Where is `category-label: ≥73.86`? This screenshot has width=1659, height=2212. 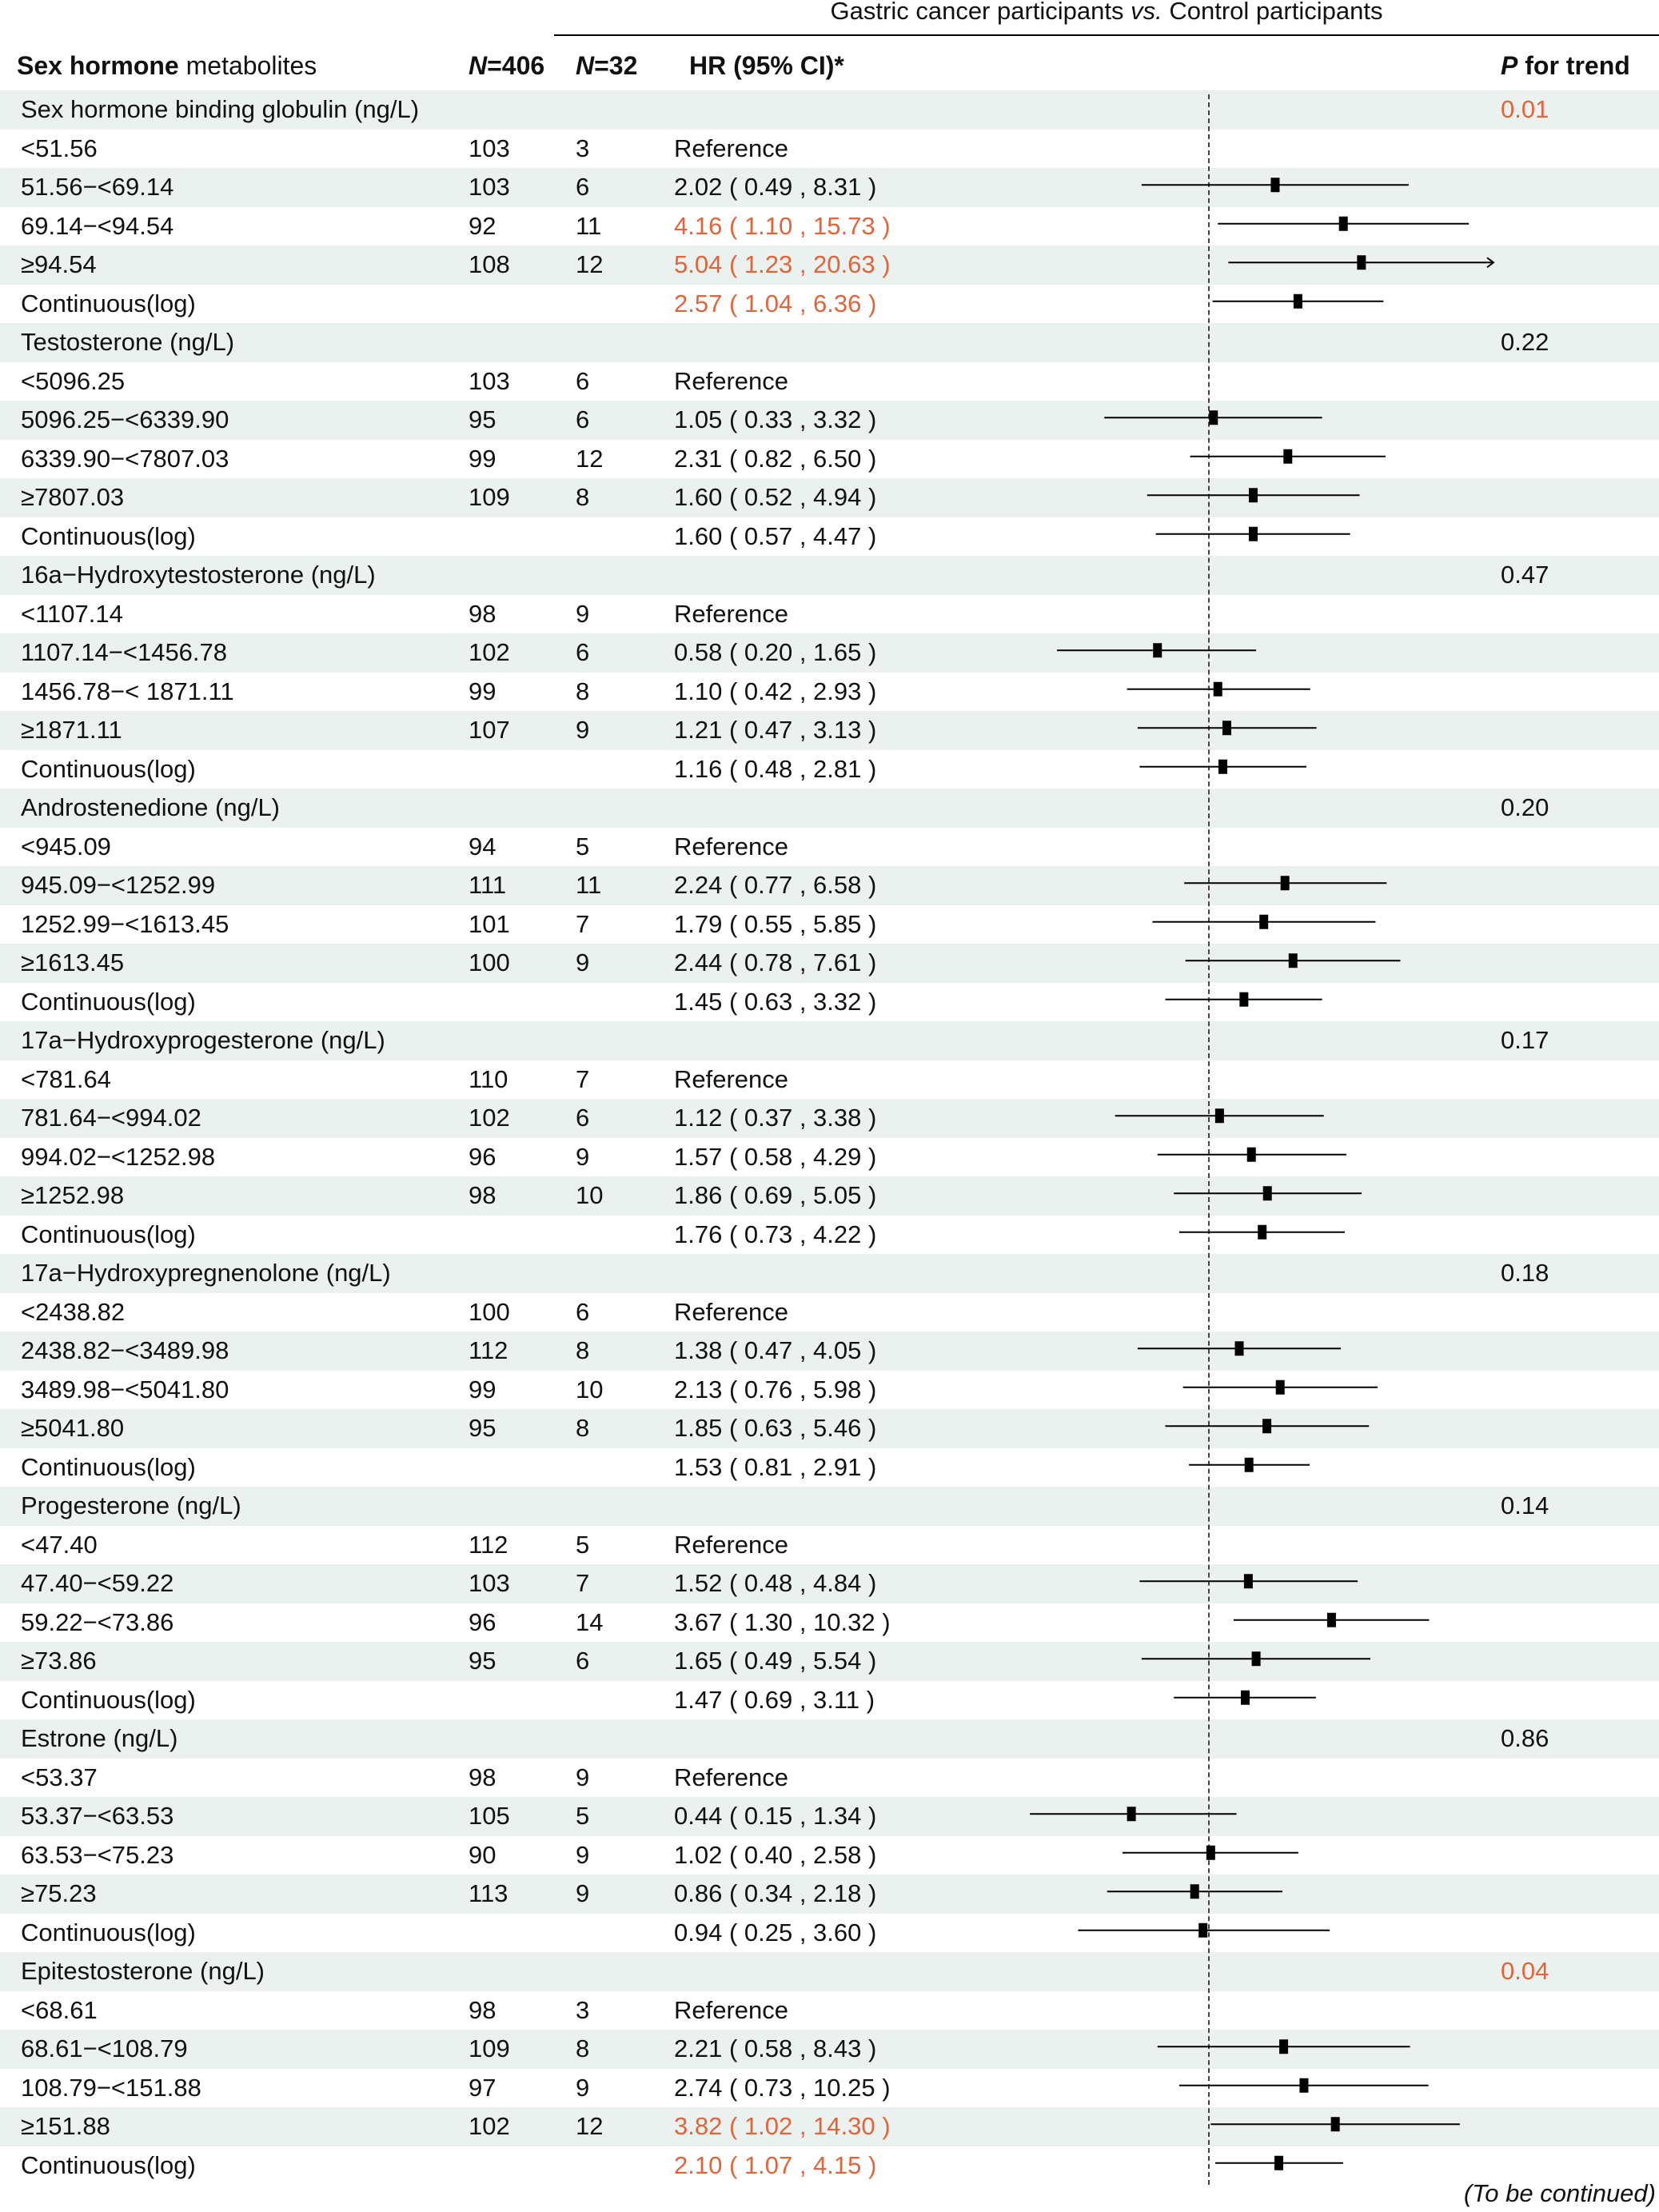 category-label: ≥73.86 is located at coordinates (59, 1661).